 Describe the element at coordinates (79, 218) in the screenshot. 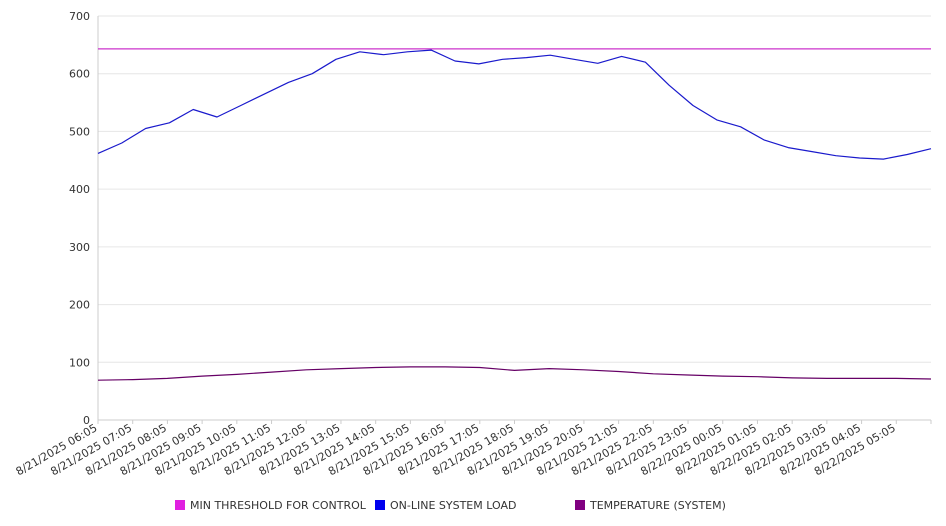

I see `y-axis-ticks: 0 100 200 300 400 500 600 700` at that location.